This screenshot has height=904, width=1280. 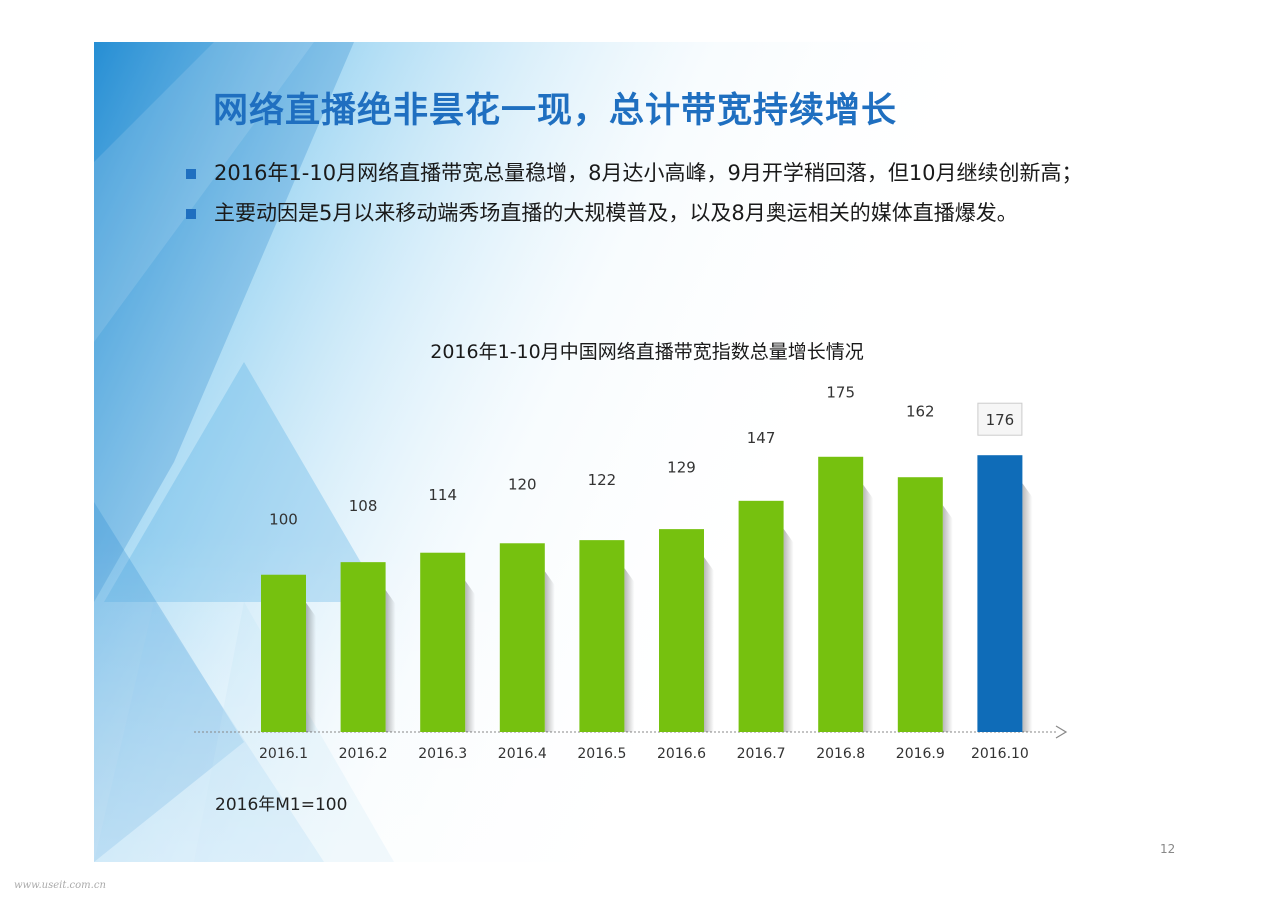 What do you see at coordinates (363, 506) in the screenshot?
I see `data-label: 108` at bounding box center [363, 506].